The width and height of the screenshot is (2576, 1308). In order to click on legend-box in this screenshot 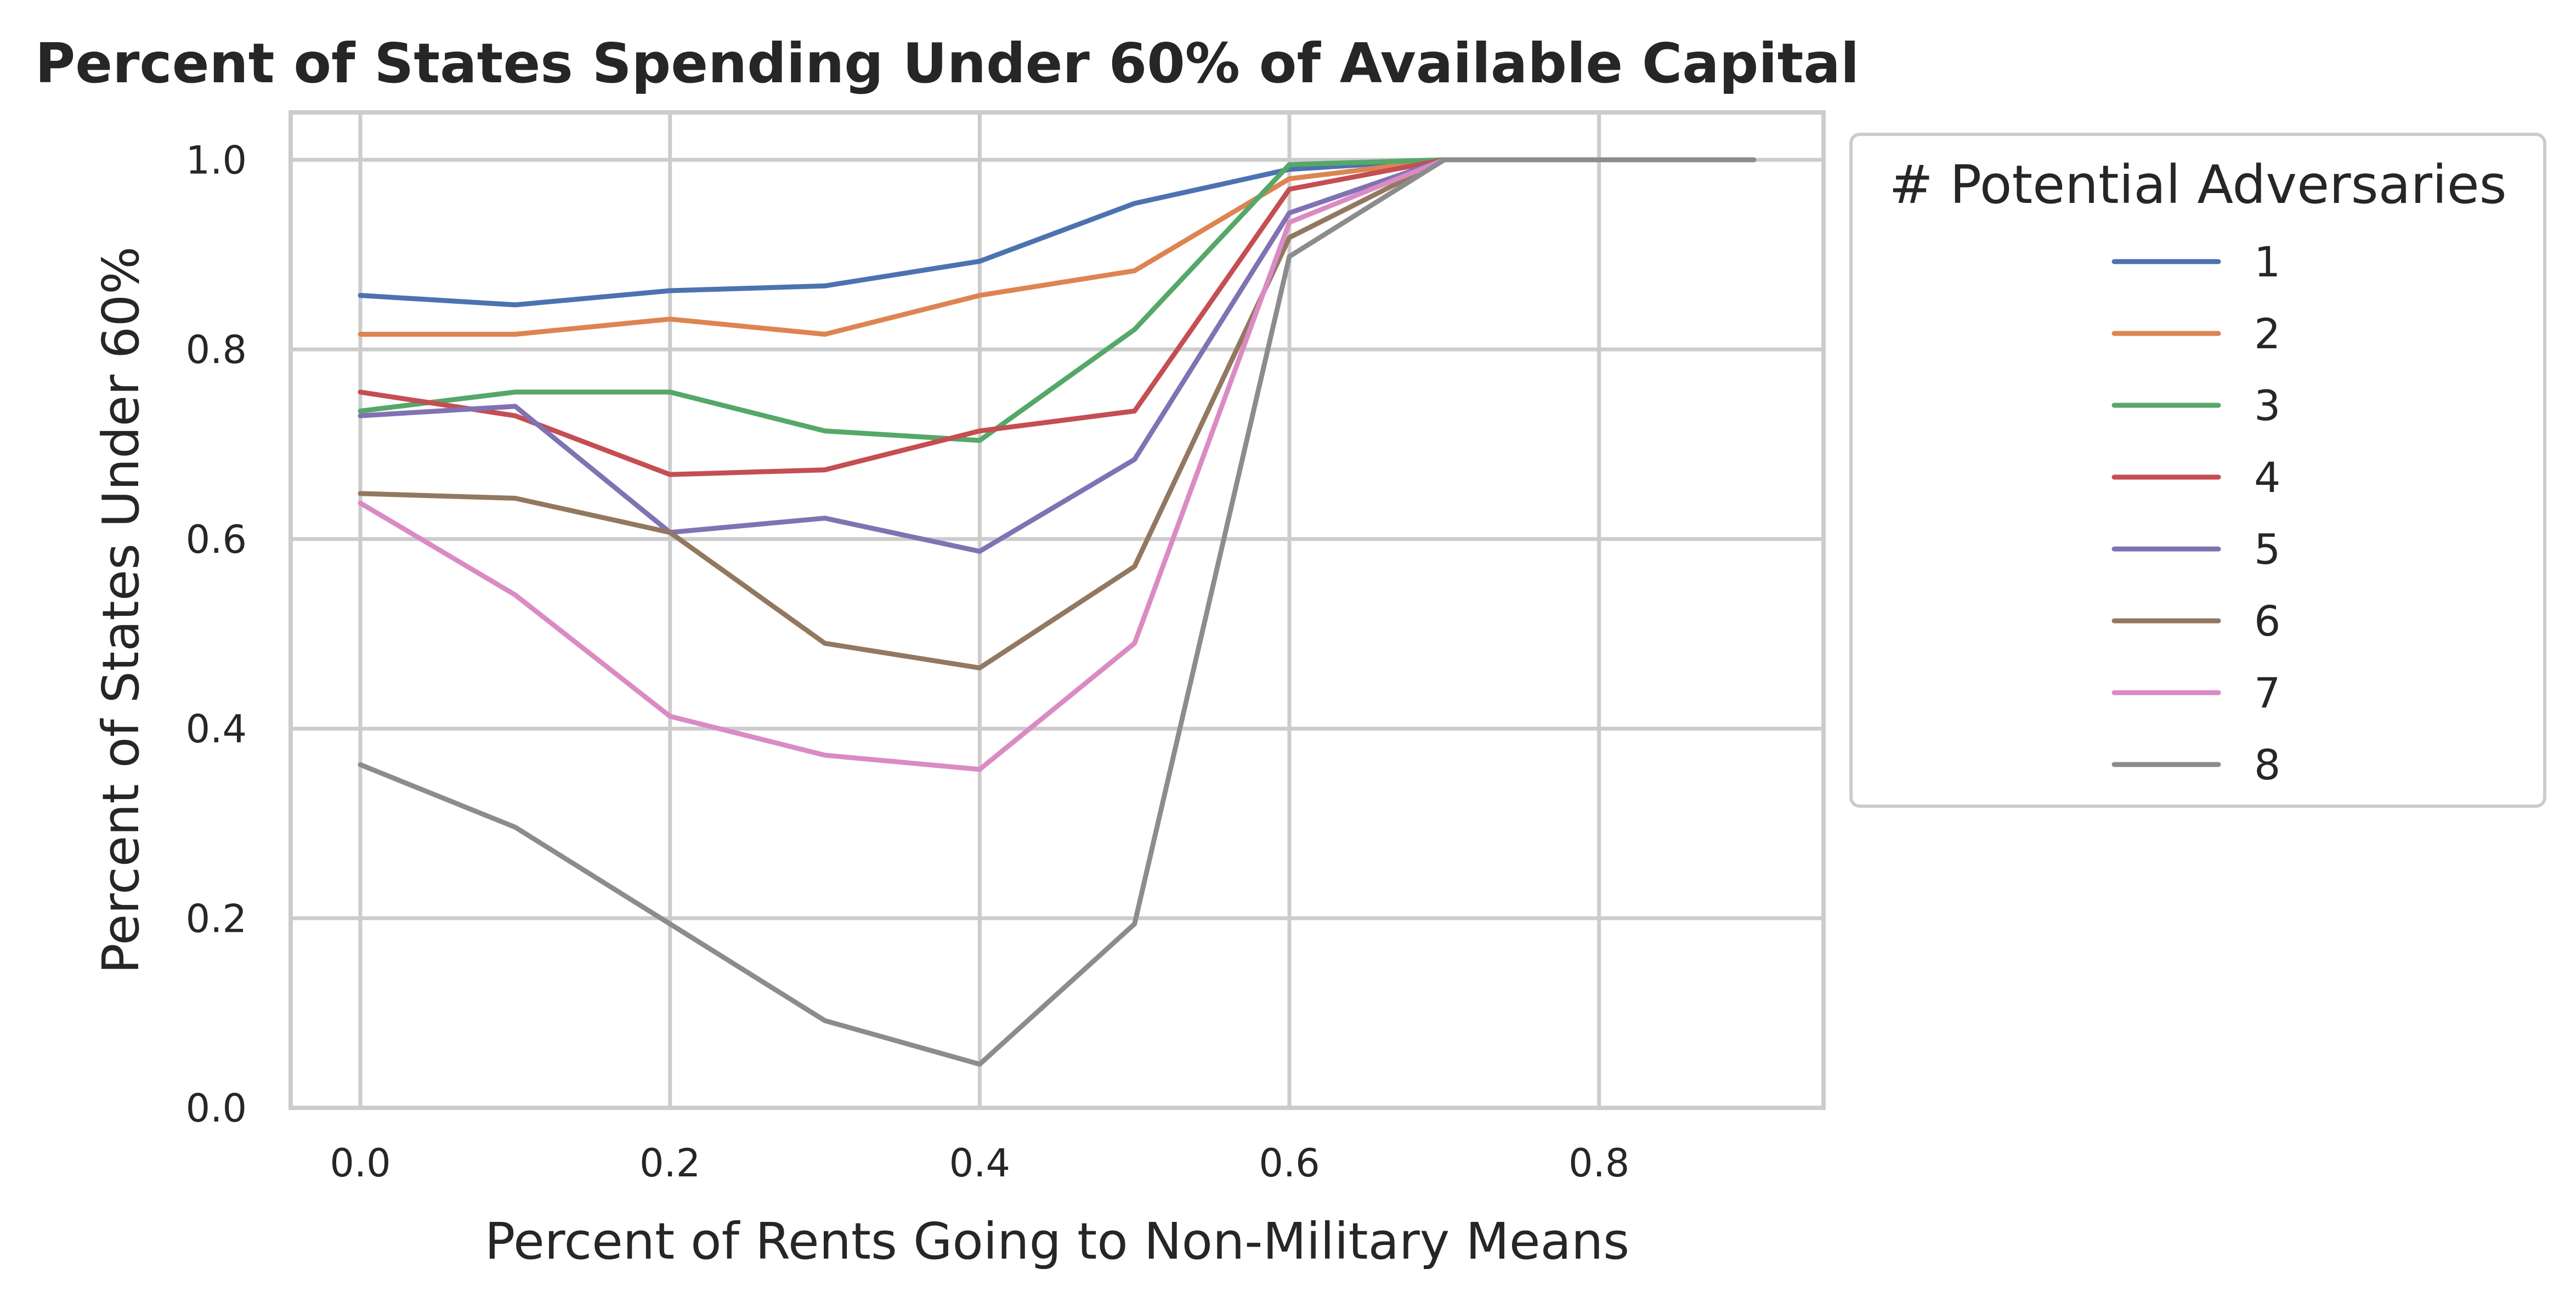, I will do `click(2197, 470)`.